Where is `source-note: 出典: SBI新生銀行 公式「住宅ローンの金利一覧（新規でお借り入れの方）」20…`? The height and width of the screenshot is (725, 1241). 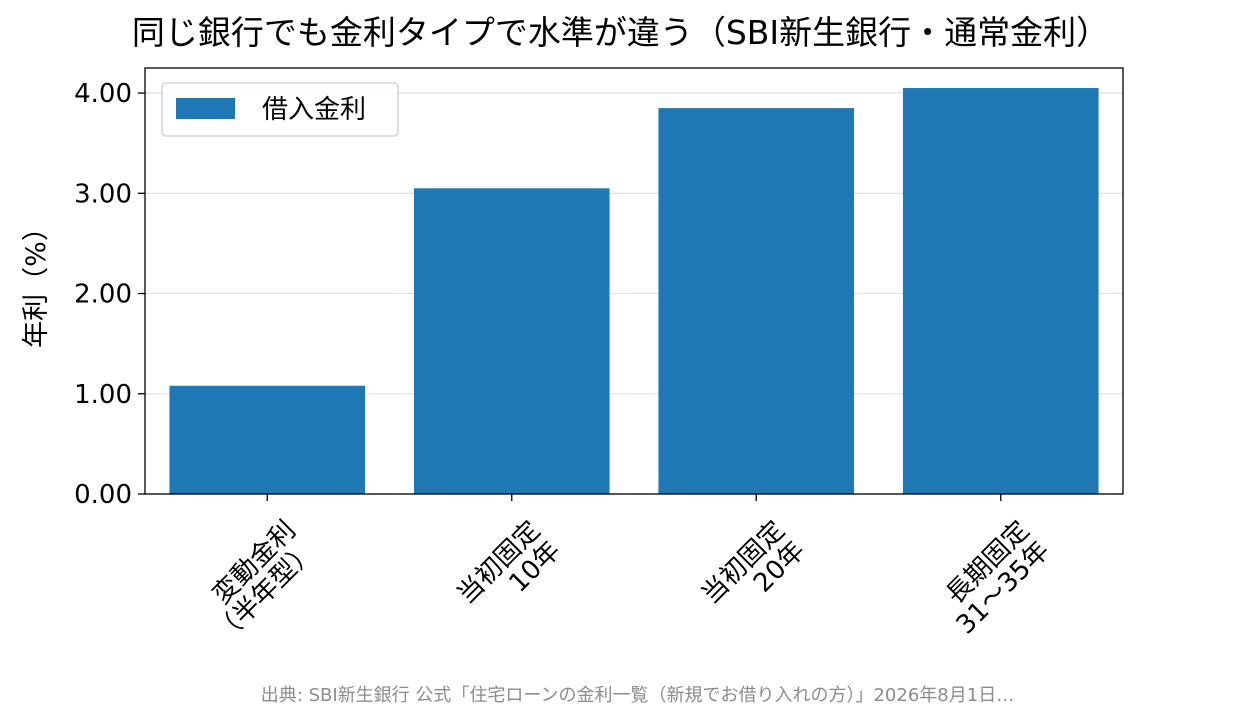
source-note: 出典: SBI新生銀行 公式「住宅ローンの金利一覧（新規でお借り入れの方）」20… is located at coordinates (637, 695).